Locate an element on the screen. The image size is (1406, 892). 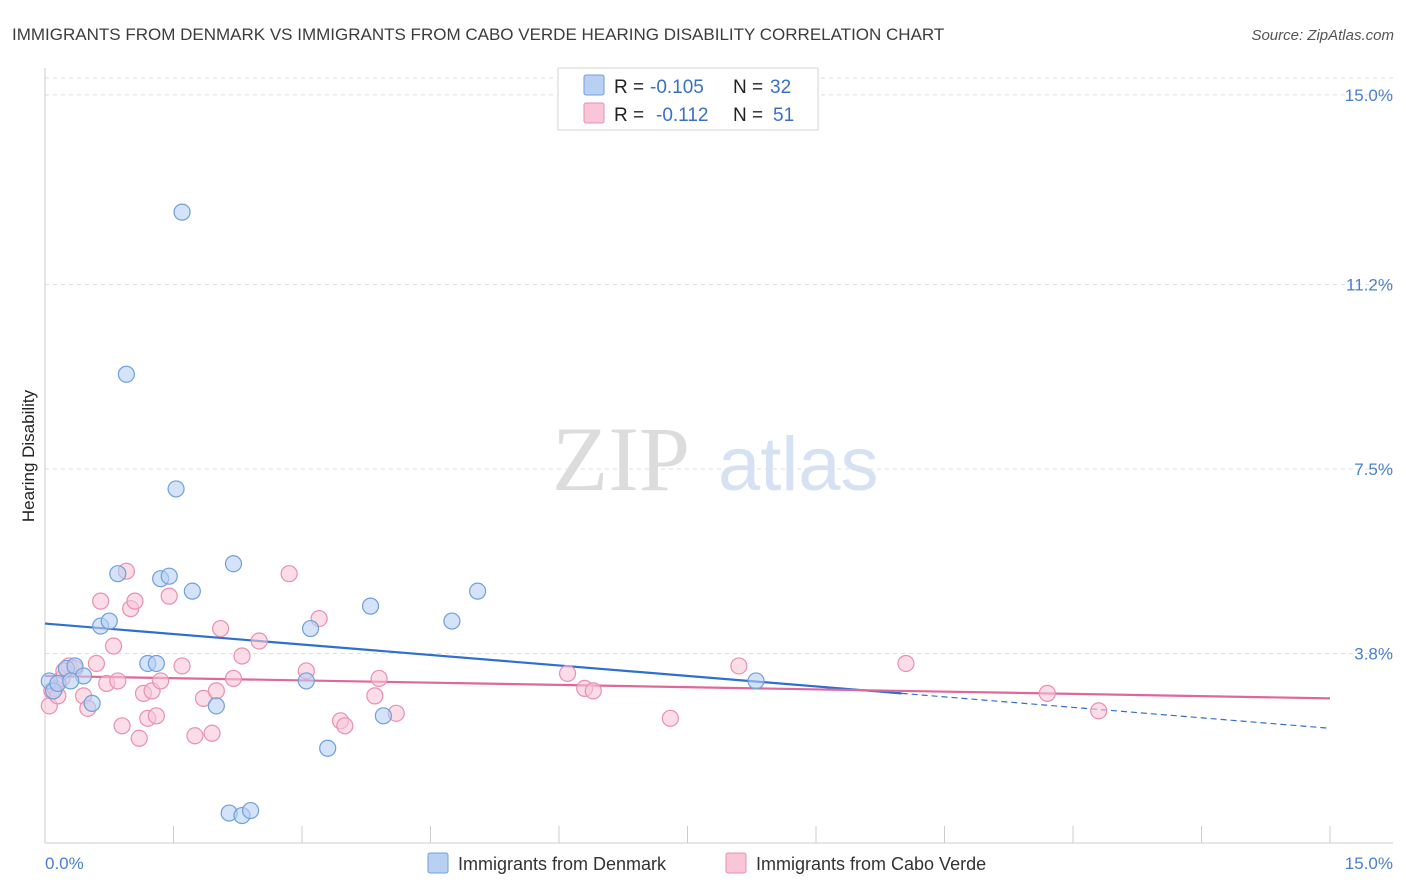
series-legend-swatch-caboverde is located at coordinates (736, 863).